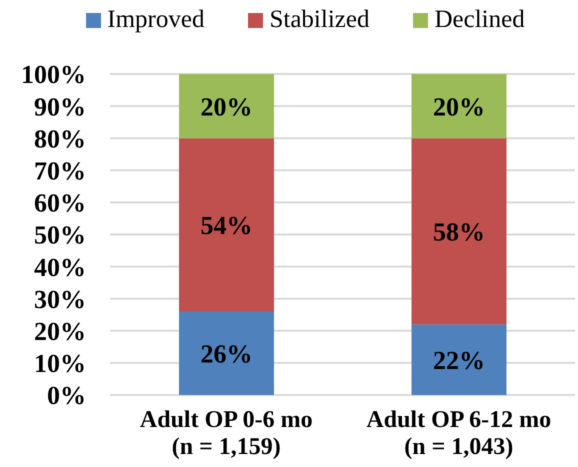  Describe the element at coordinates (60, 203) in the screenshot. I see `y-tick-label: 60%` at that location.